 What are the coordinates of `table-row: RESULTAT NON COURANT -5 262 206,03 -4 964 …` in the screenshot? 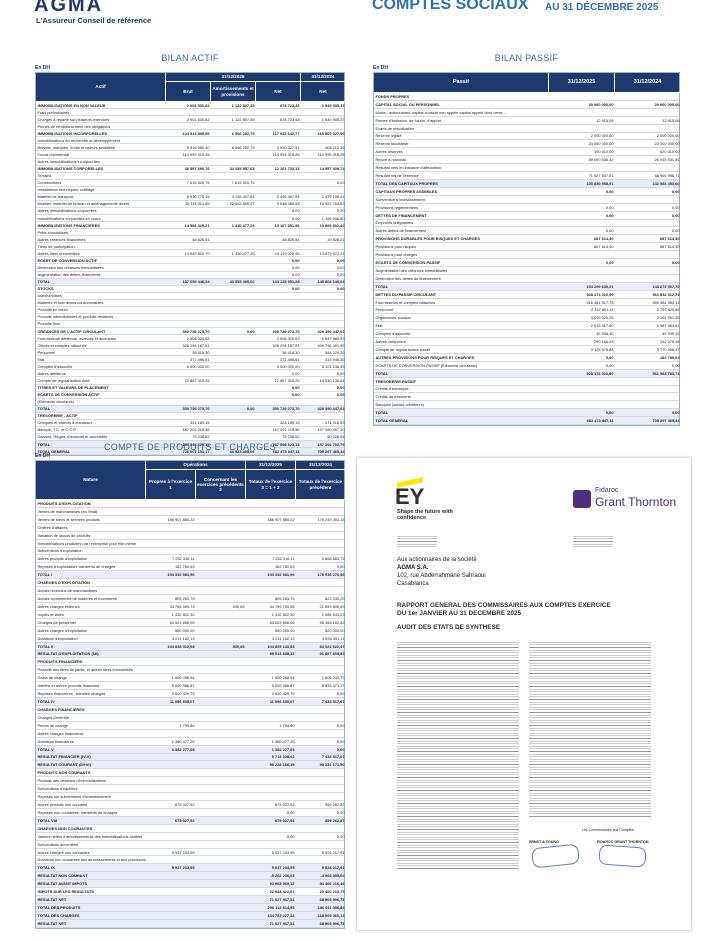 It's located at (190, 876).